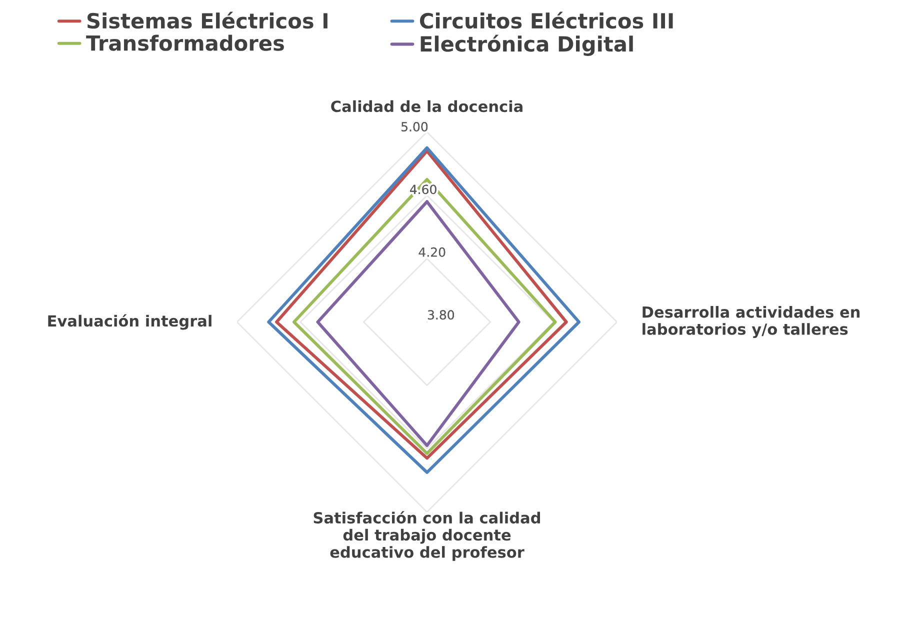 The image size is (917, 619). I want to click on spoke-label: Evaluación integral, so click(130, 322).